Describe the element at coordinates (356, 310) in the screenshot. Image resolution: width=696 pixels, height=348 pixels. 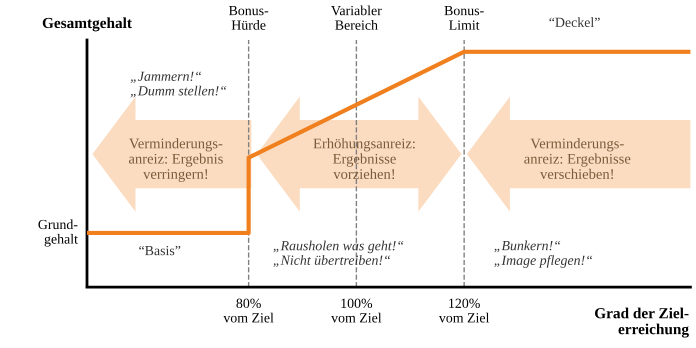
I see `x-tick-label: 100% vom Ziel` at that location.